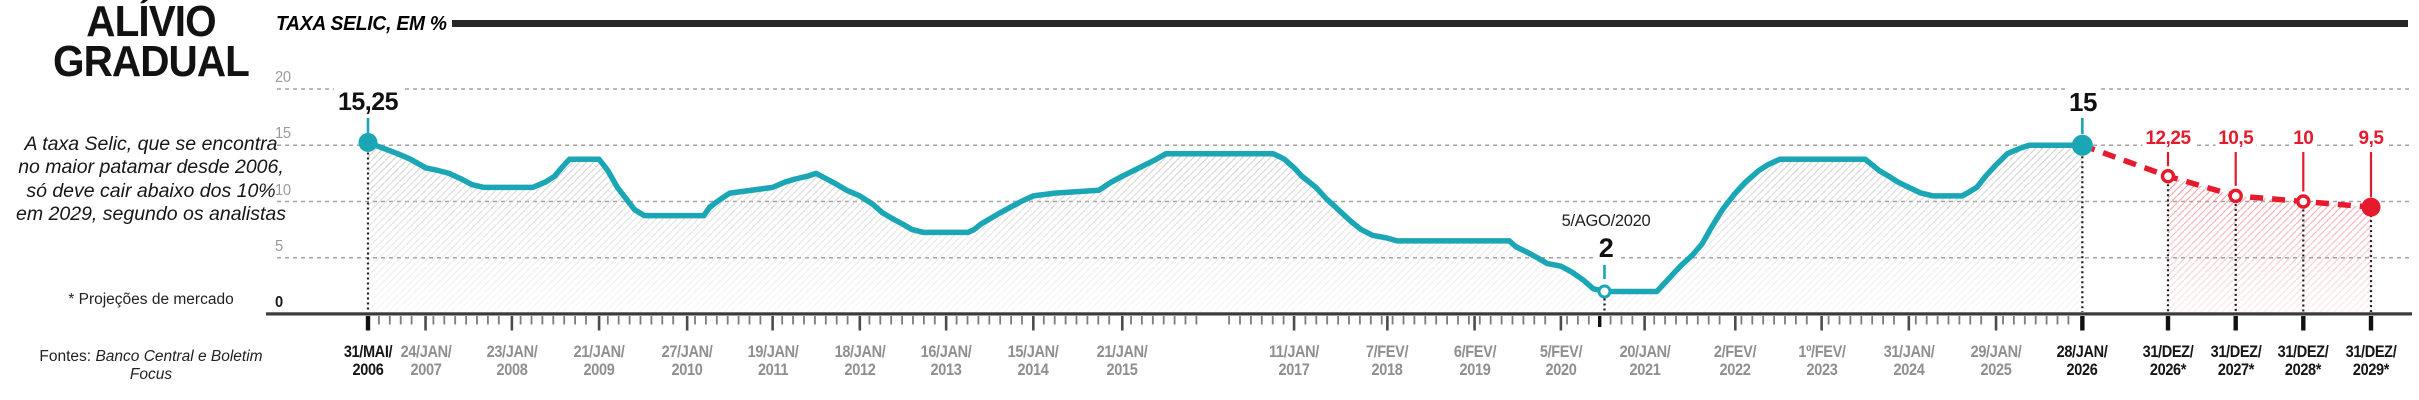 The height and width of the screenshot is (400, 2419). Describe the element at coordinates (283, 77) in the screenshot. I see `y-axis-label-20: 20` at that location.